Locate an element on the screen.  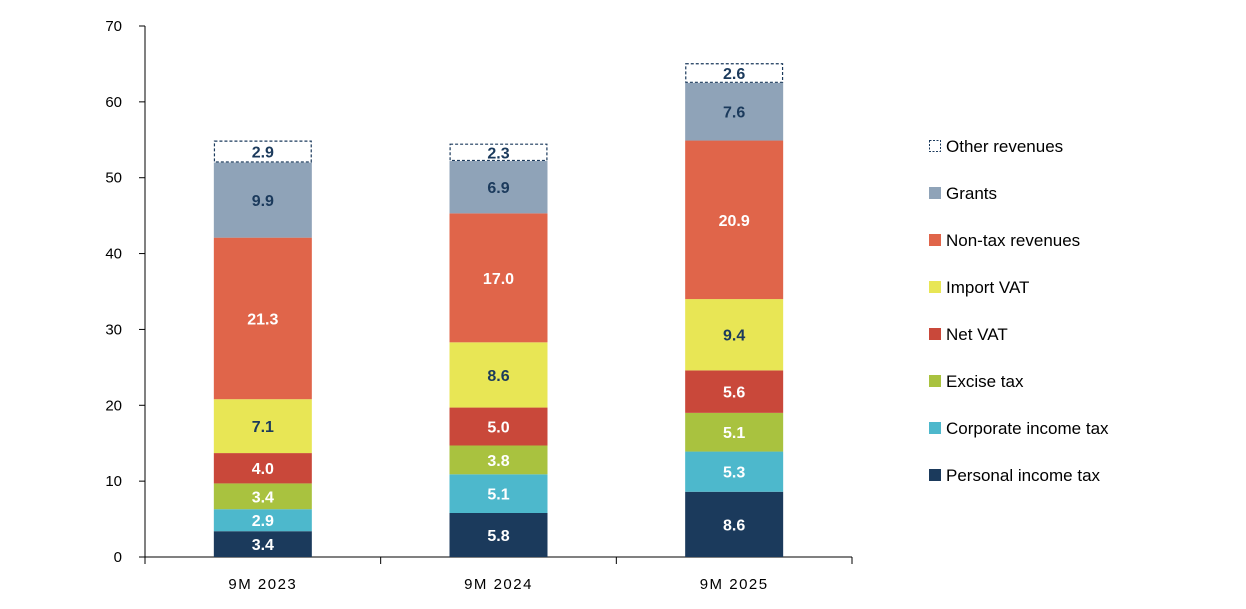
data-label-non-tax-revenues: 17.0 is located at coordinates (498, 279).